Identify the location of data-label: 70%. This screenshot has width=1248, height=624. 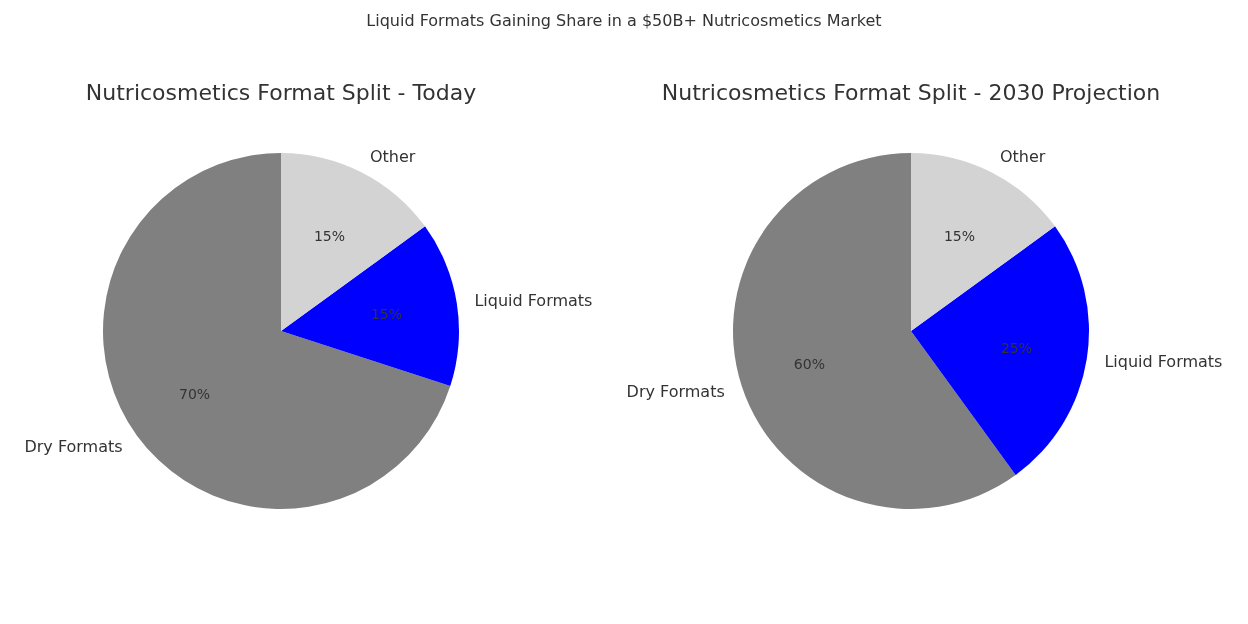
(195, 393).